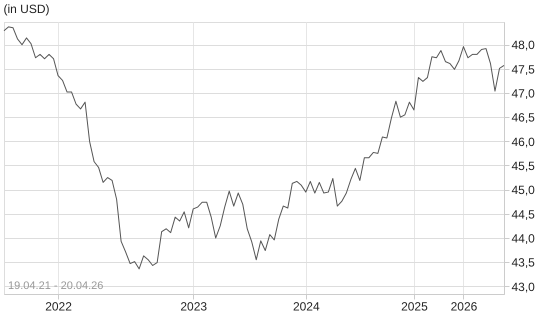  Describe the element at coordinates (414, 307) in the screenshot. I see `x-tick-label: 2025` at that location.